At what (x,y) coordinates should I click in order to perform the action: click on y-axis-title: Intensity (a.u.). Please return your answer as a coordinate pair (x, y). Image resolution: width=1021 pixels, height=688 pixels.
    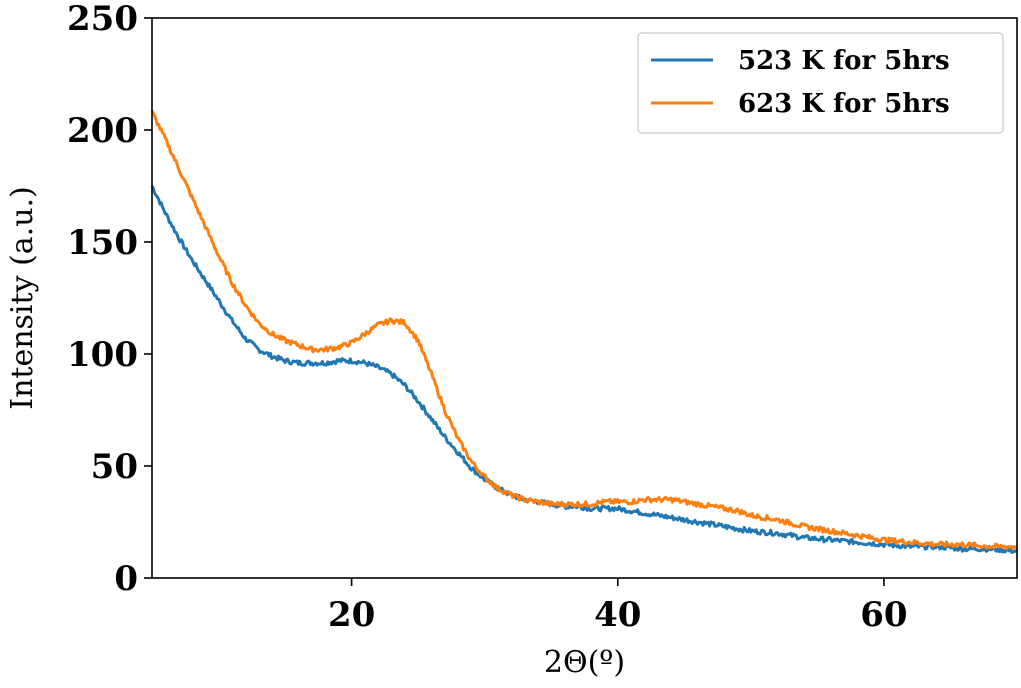
    Looking at the image, I should click on (22, 298).